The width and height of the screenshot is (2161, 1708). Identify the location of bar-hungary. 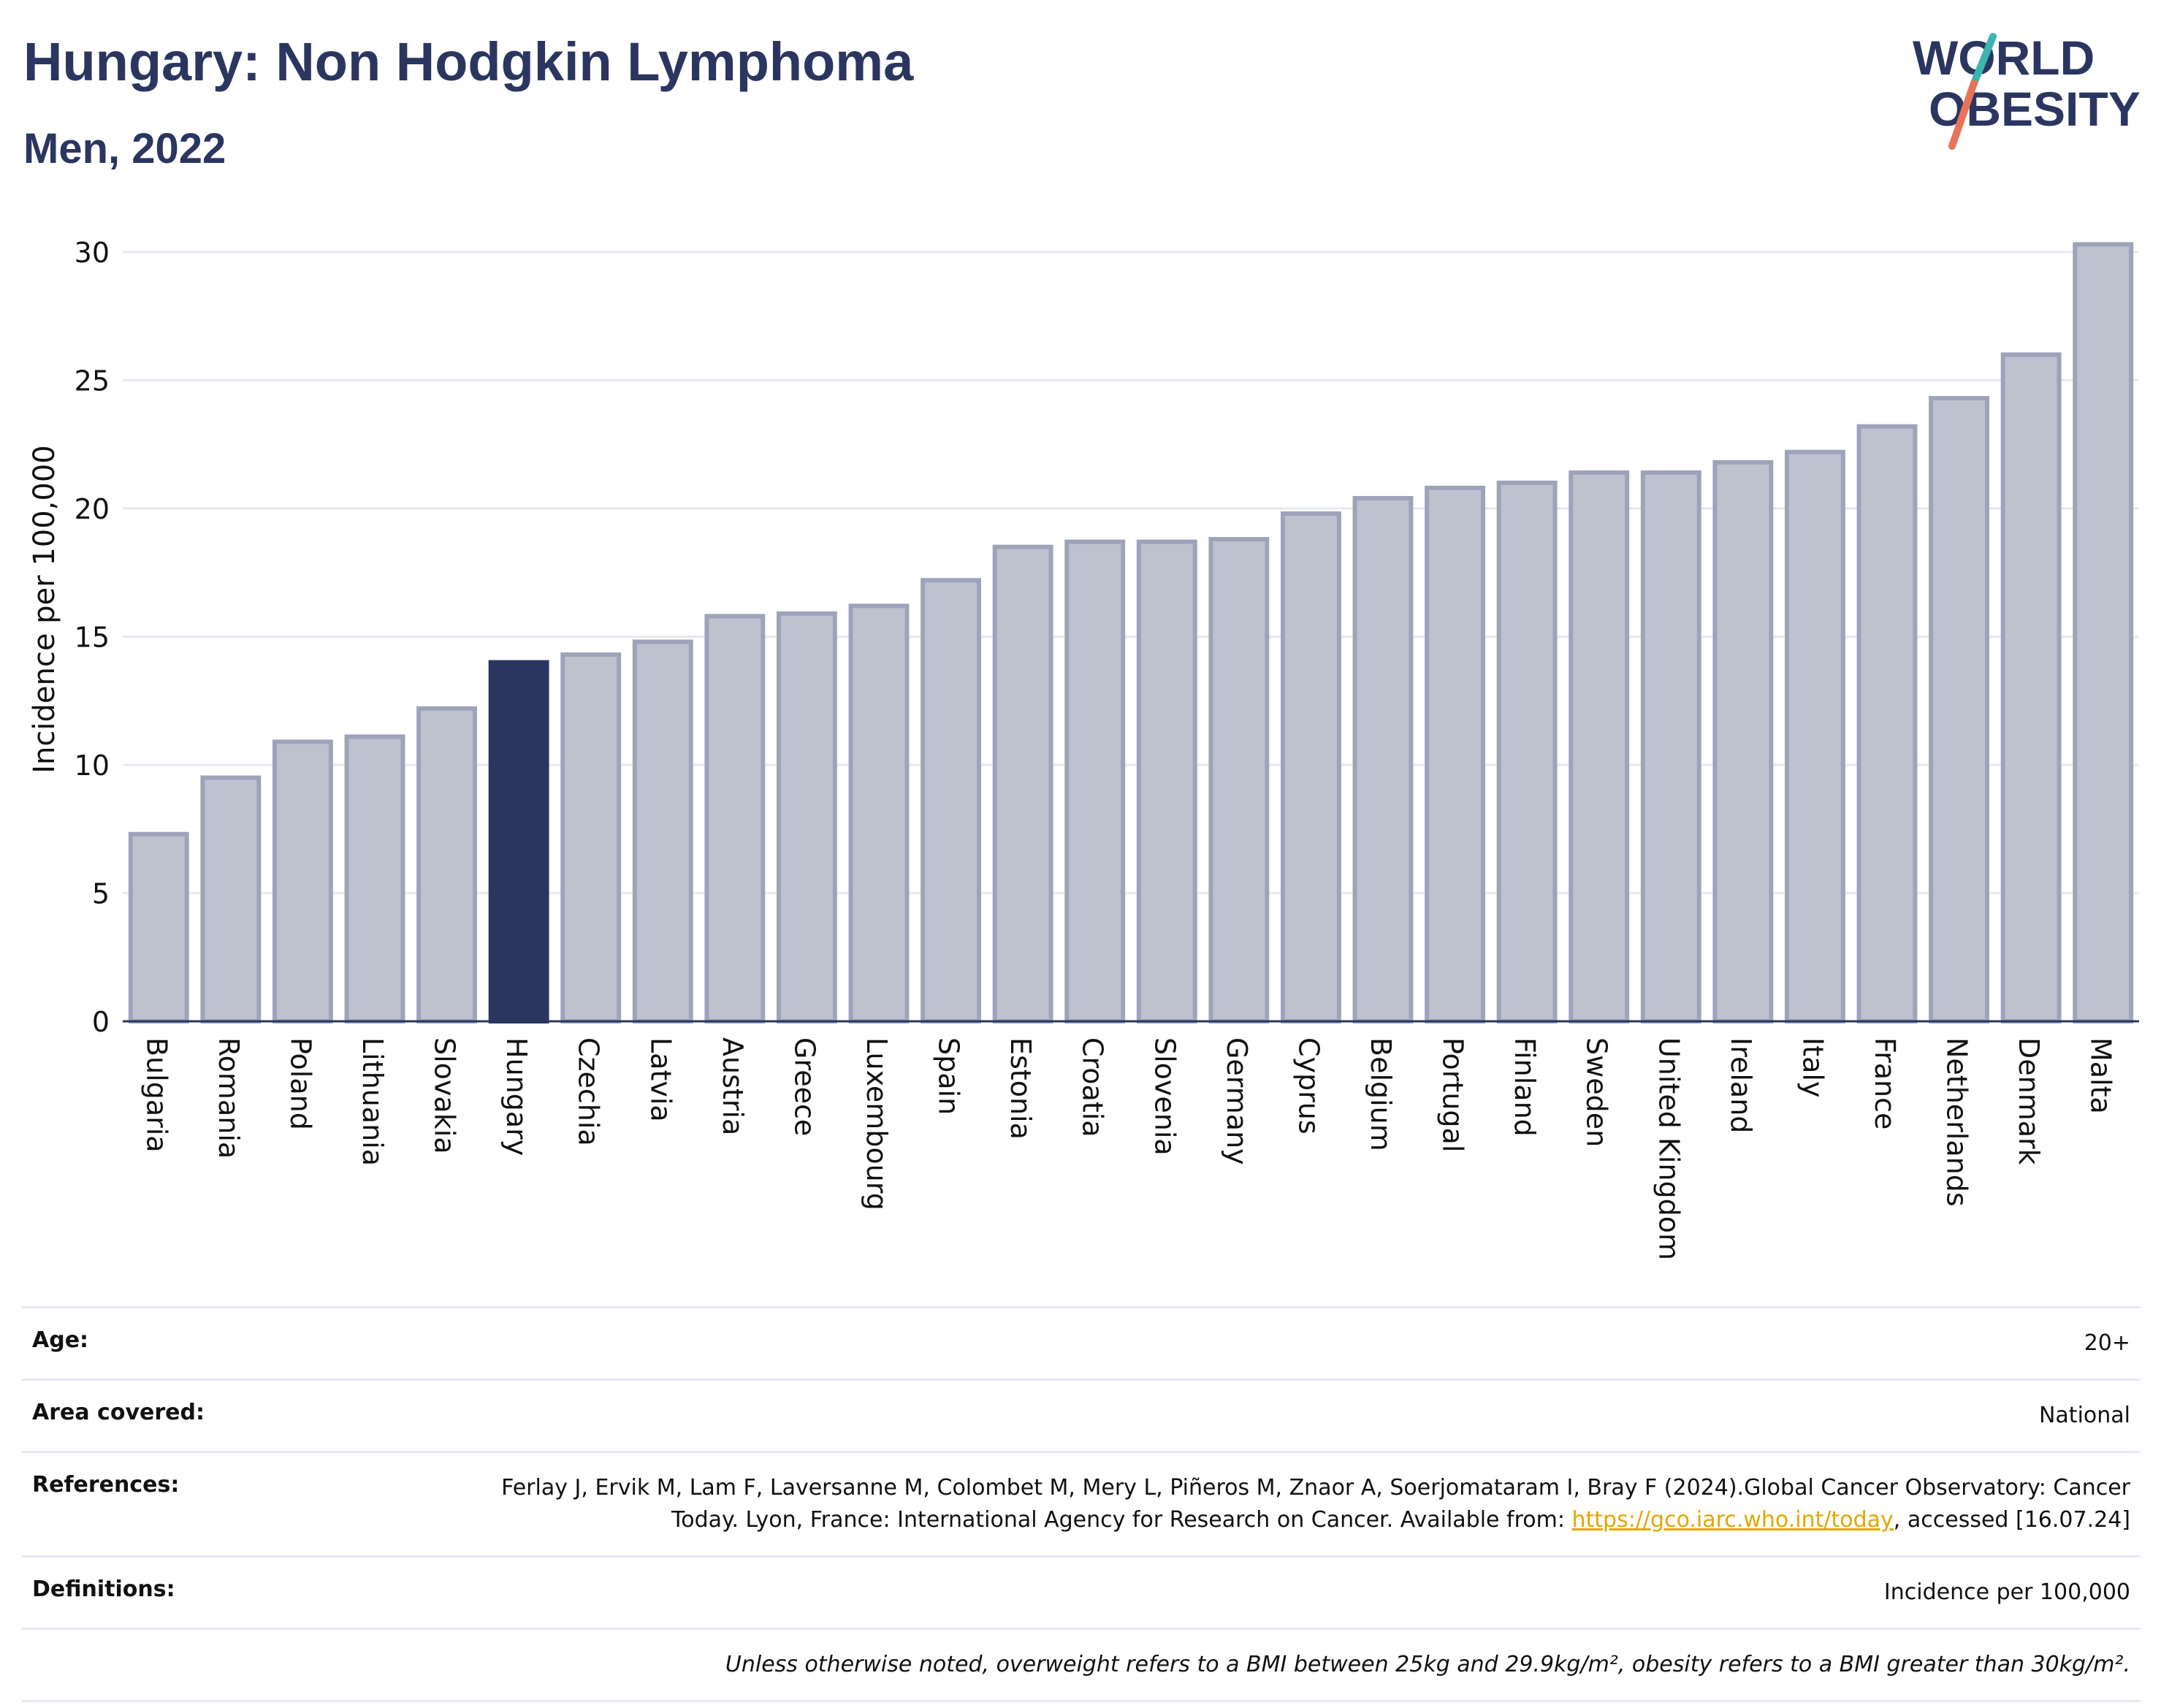
(519, 842).